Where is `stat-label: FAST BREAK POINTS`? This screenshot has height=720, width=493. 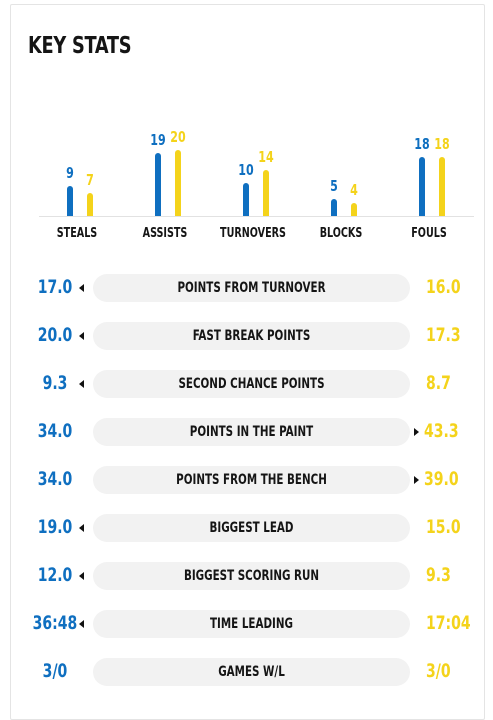
stat-label: FAST BREAK POINTS is located at coordinates (251, 336).